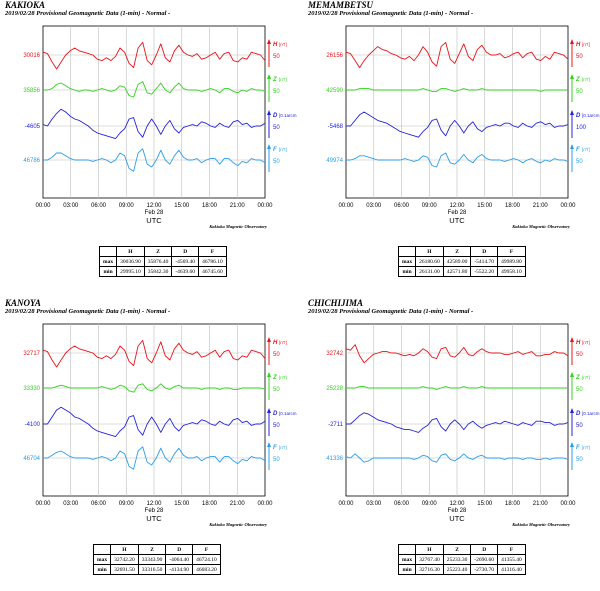 This screenshot has width=600, height=591. I want to click on table-cell: -2730.70, so click(484, 569).